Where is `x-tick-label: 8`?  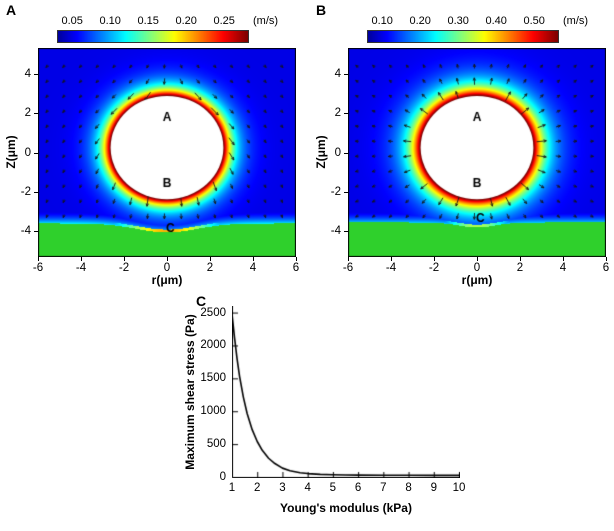 x-tick-label: 8 is located at coordinates (408, 488).